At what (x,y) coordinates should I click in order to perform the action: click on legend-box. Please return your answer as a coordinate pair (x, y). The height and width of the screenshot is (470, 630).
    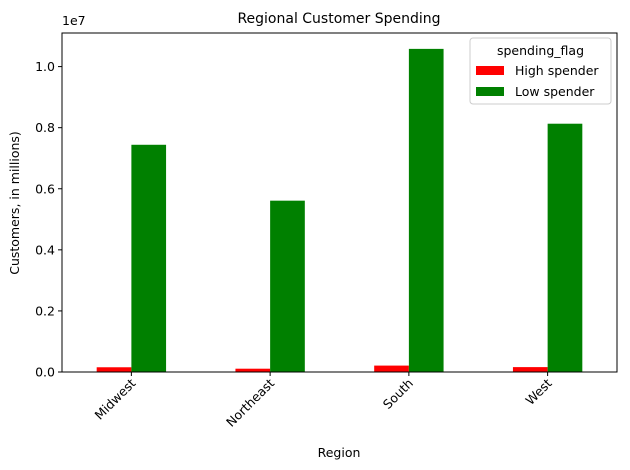
    Looking at the image, I should click on (540, 71).